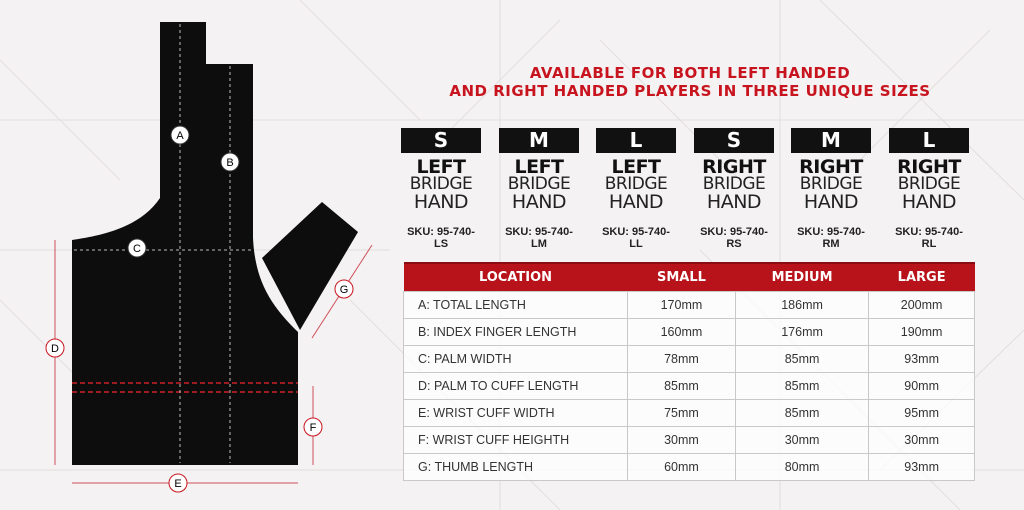 This screenshot has width=1024, height=510. I want to click on label-g: G, so click(344, 289).